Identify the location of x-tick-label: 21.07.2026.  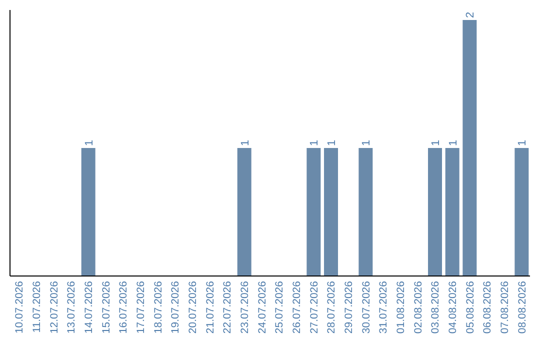
(210, 307).